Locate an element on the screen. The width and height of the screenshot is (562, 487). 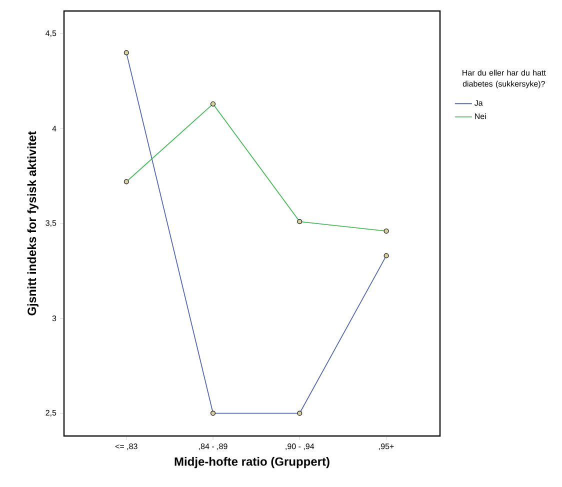
x-tick-label: <= ,83 is located at coordinates (126, 447).